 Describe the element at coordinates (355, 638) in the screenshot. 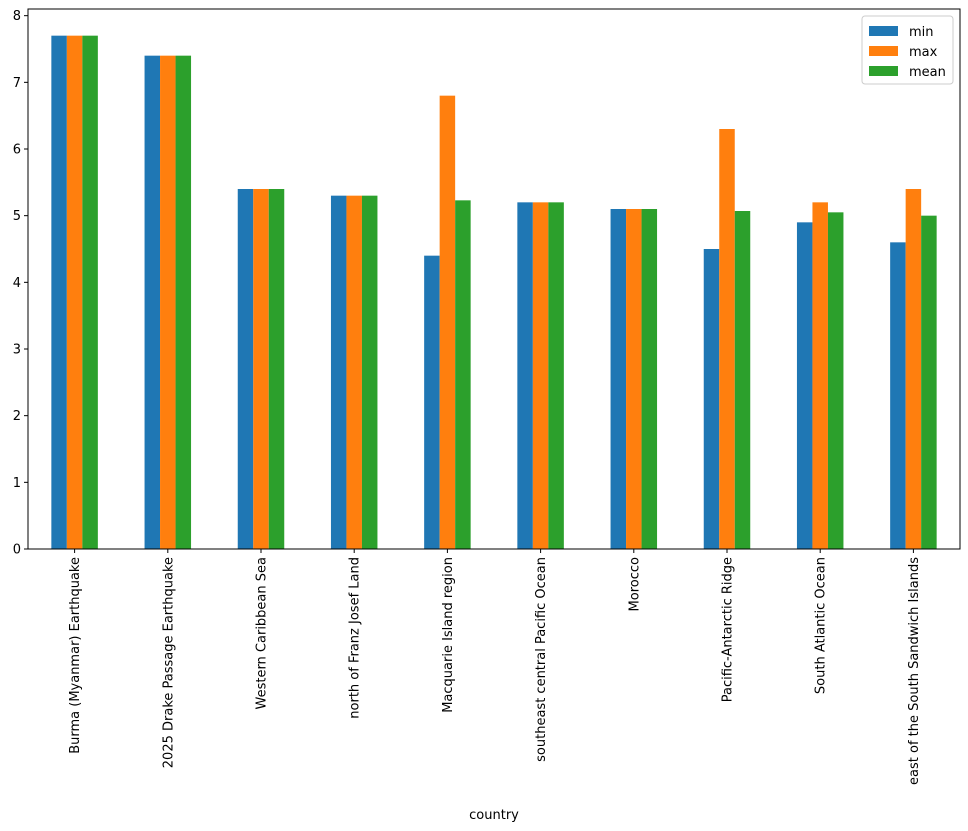

I see `x-tick-label: north of Franz Josef Land` at that location.